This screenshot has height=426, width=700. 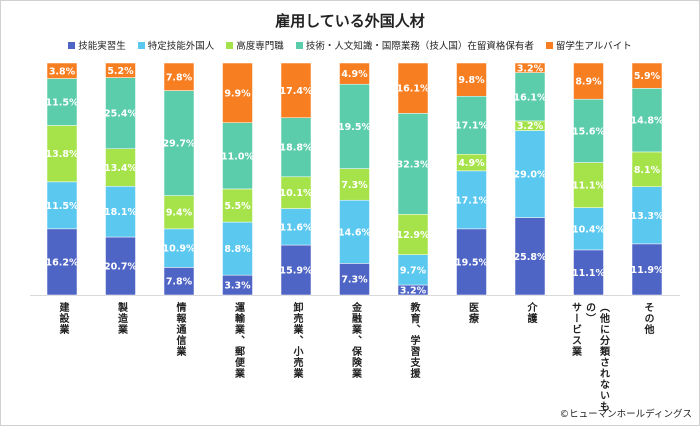 I want to click on data-label: 8.9%, so click(x=588, y=82).